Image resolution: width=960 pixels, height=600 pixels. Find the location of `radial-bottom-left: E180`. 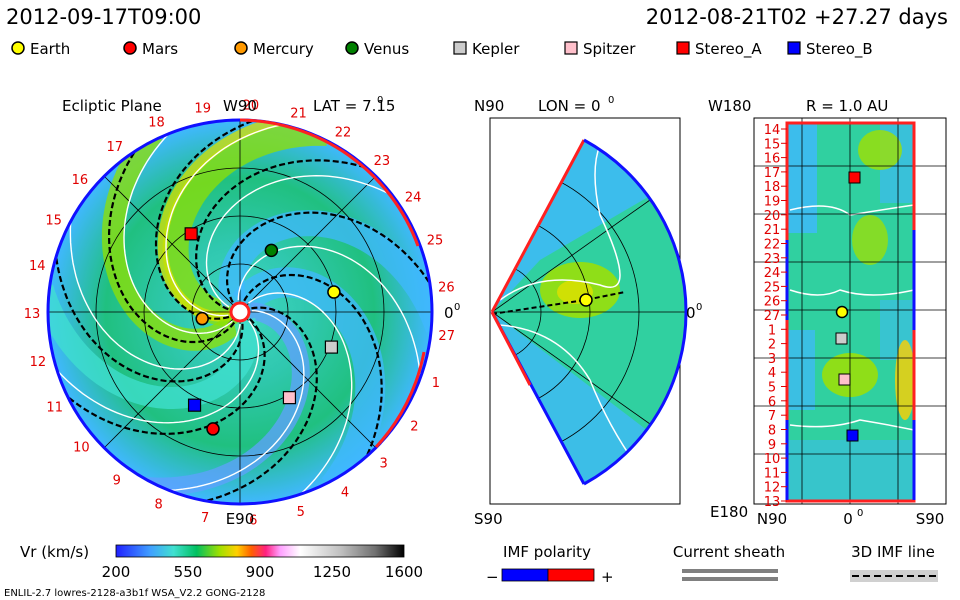

radial-bottom-left: E180 is located at coordinates (729, 512).